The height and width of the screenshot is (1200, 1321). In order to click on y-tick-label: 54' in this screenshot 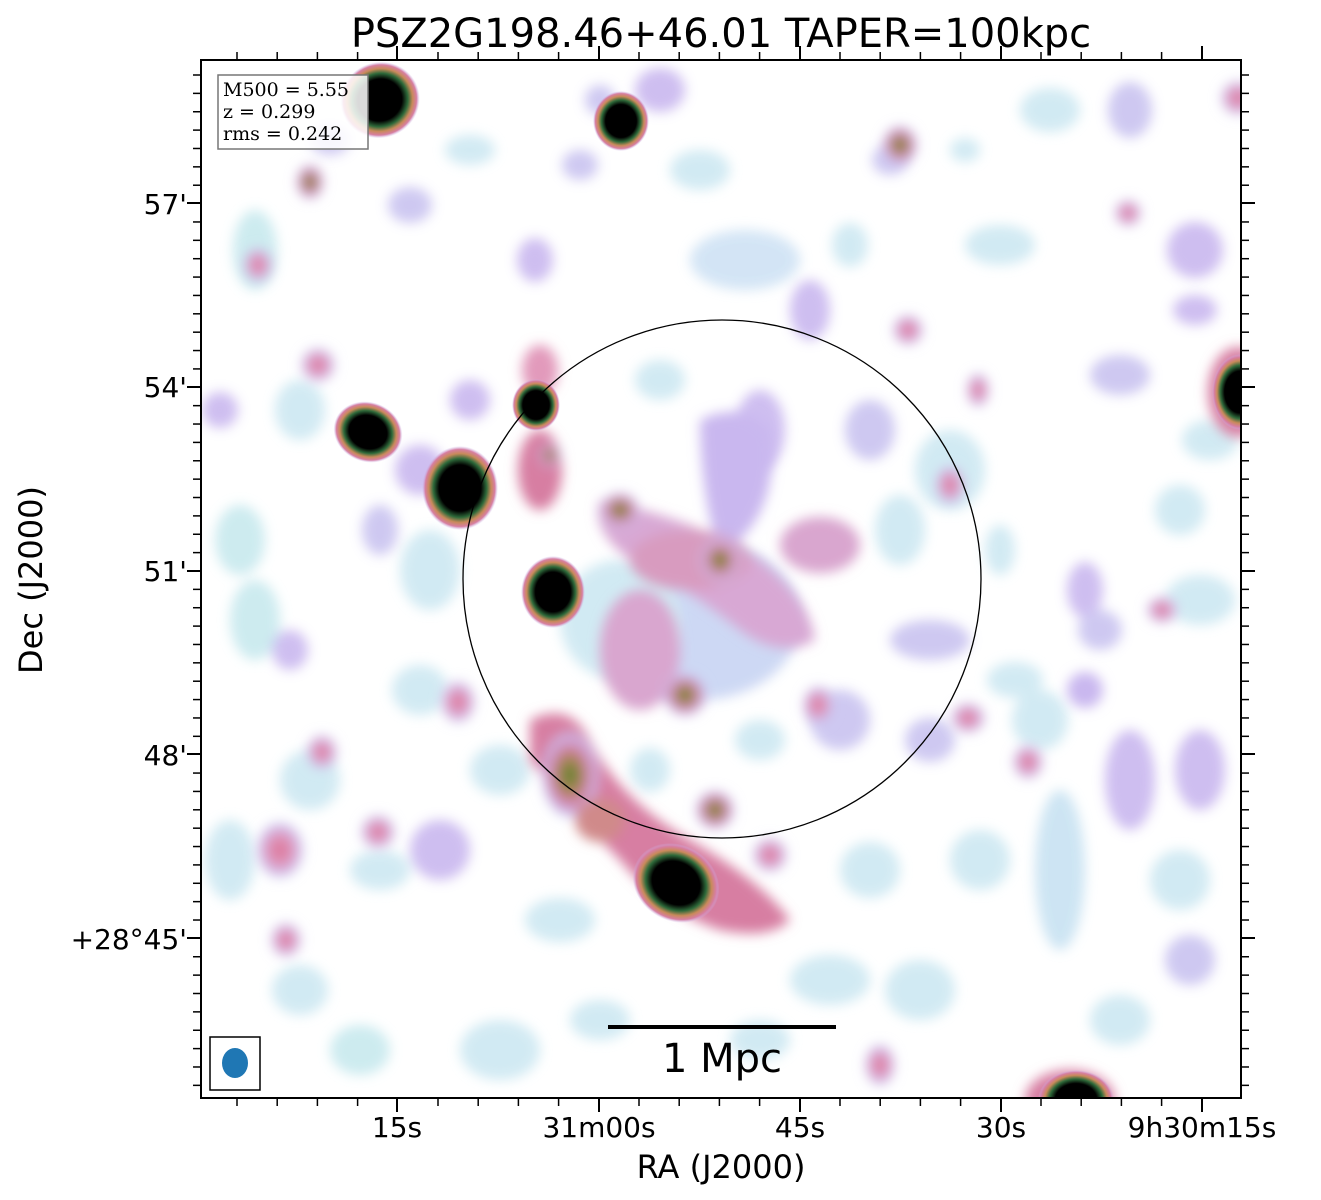, I will do `click(165, 387)`.